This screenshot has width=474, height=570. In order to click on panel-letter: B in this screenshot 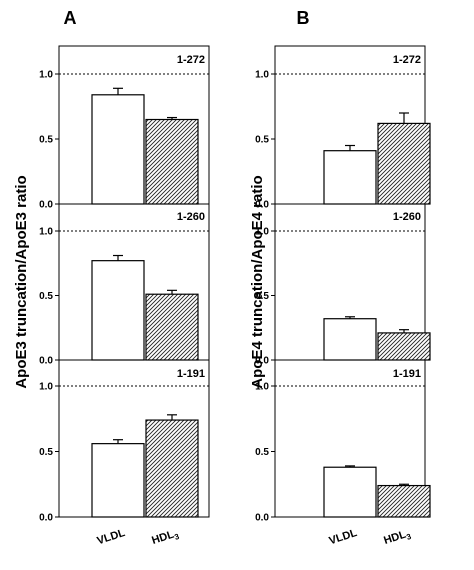, I will do `click(303, 18)`.